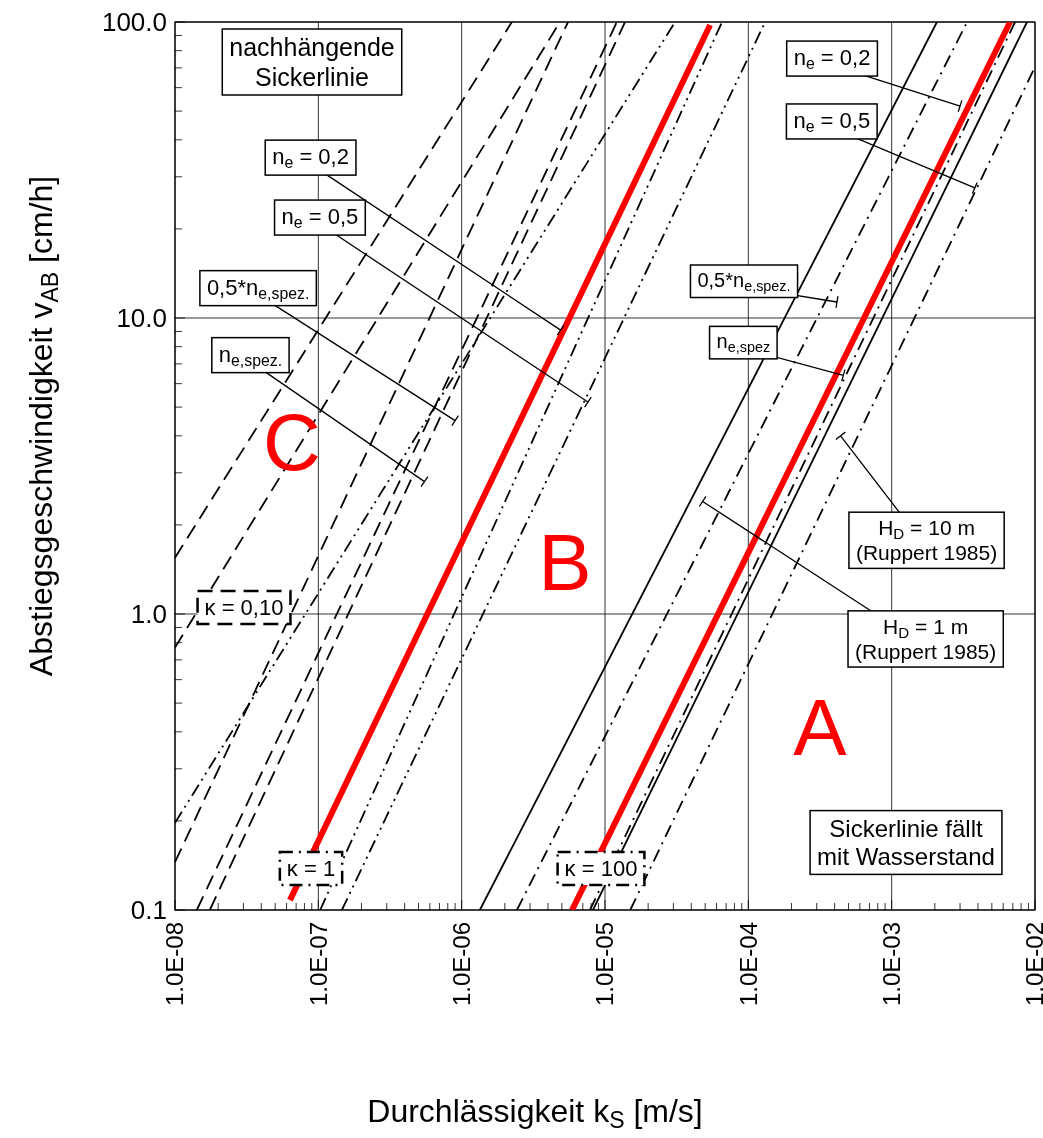  What do you see at coordinates (462, 964) in the screenshot?
I see `x-tick-label: 1.0E-06` at bounding box center [462, 964].